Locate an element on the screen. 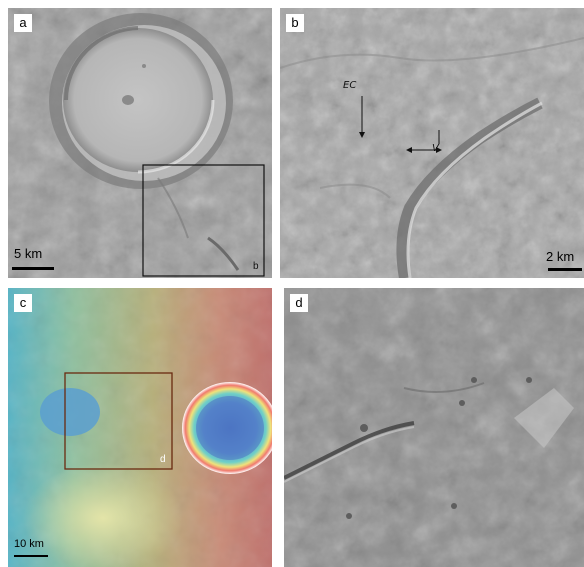 This screenshot has width=584, height=567. panel-a-inset-label: b is located at coordinates (256, 266).